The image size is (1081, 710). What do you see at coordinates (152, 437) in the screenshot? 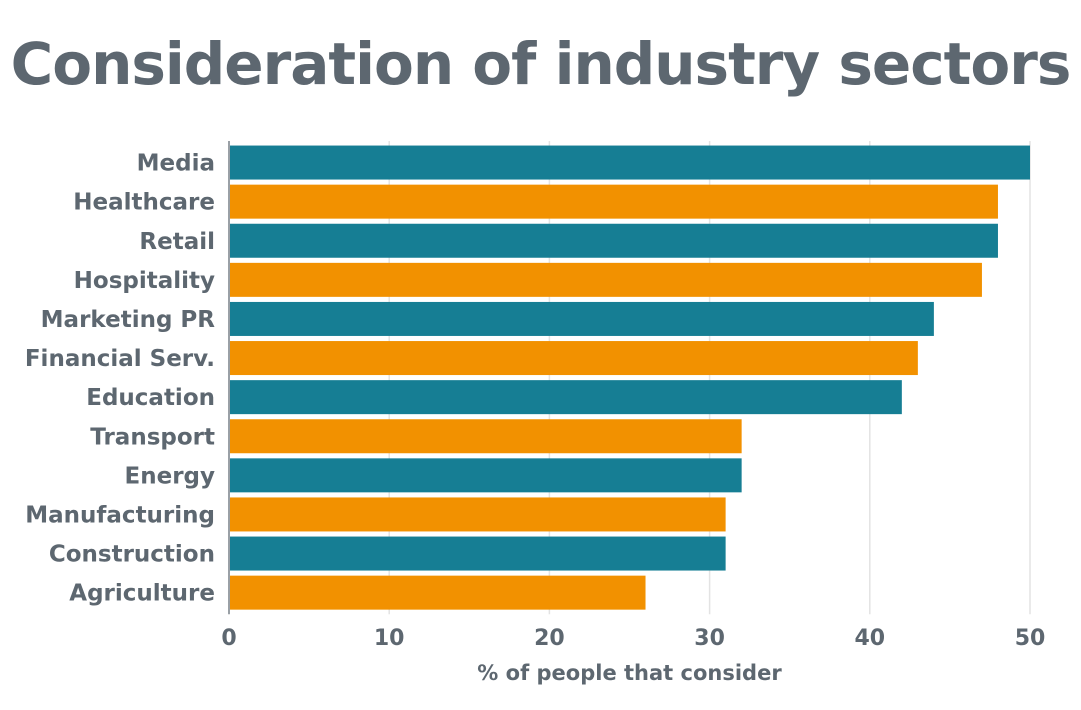
I see `category-label: Transport` at bounding box center [152, 437].